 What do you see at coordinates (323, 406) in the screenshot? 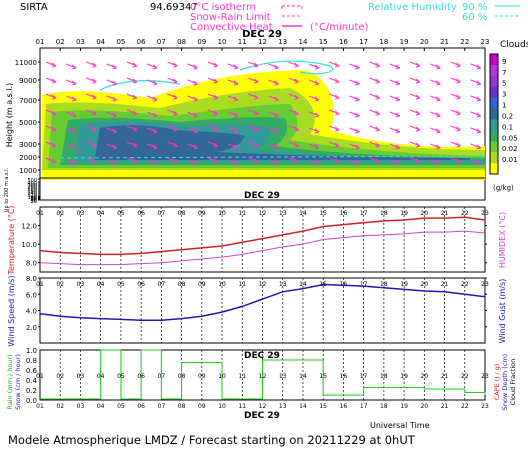
I see `precip-x-tick-label: 15` at bounding box center [323, 406].